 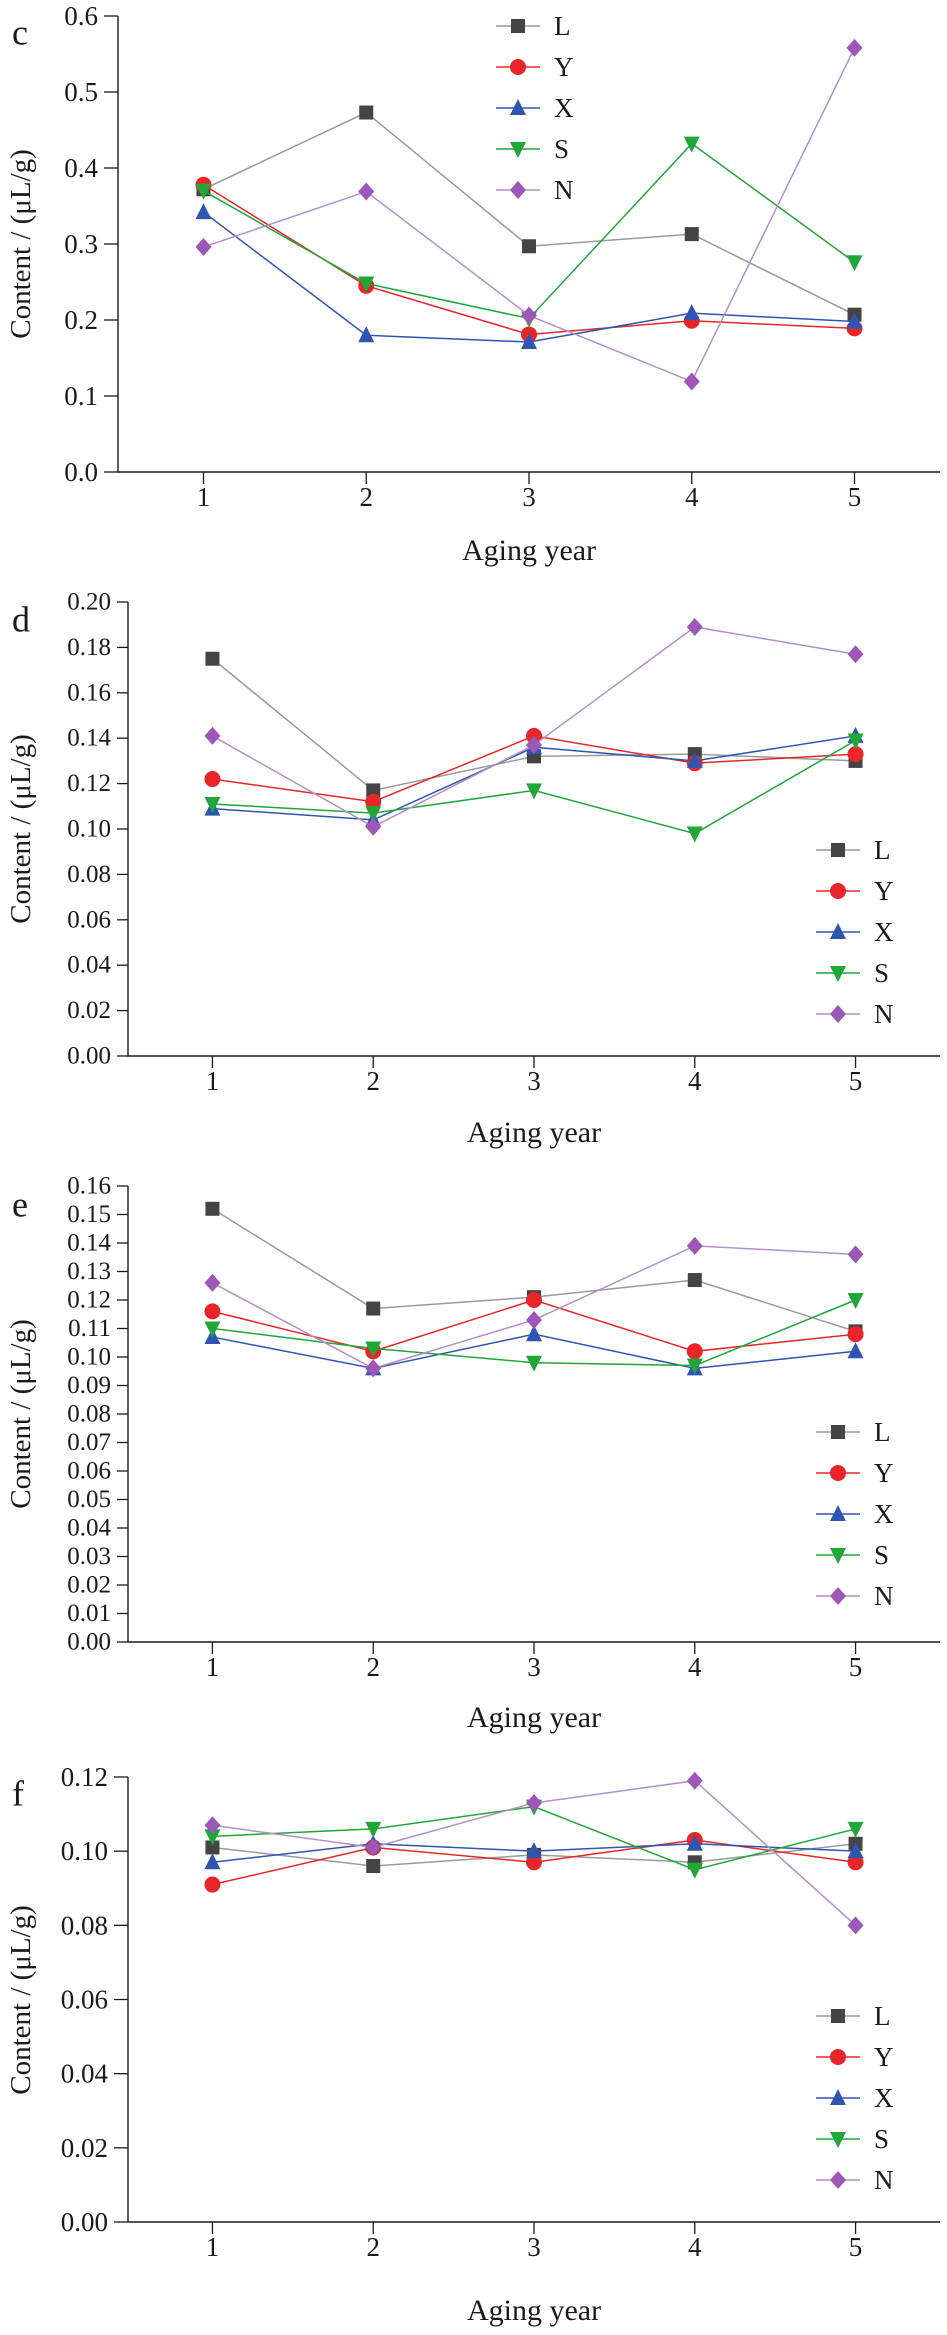 What do you see at coordinates (84, 2222) in the screenshot?
I see `y-tick-label: 0.00` at bounding box center [84, 2222].